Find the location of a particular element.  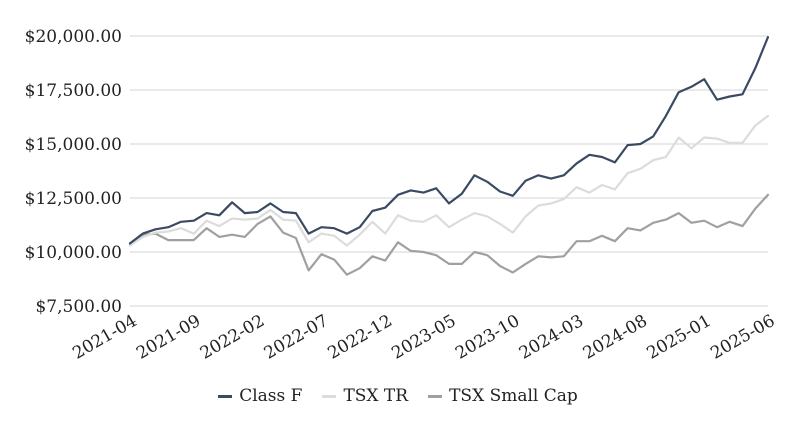

y-tick-label: $17,500.00 is located at coordinates (73, 91).